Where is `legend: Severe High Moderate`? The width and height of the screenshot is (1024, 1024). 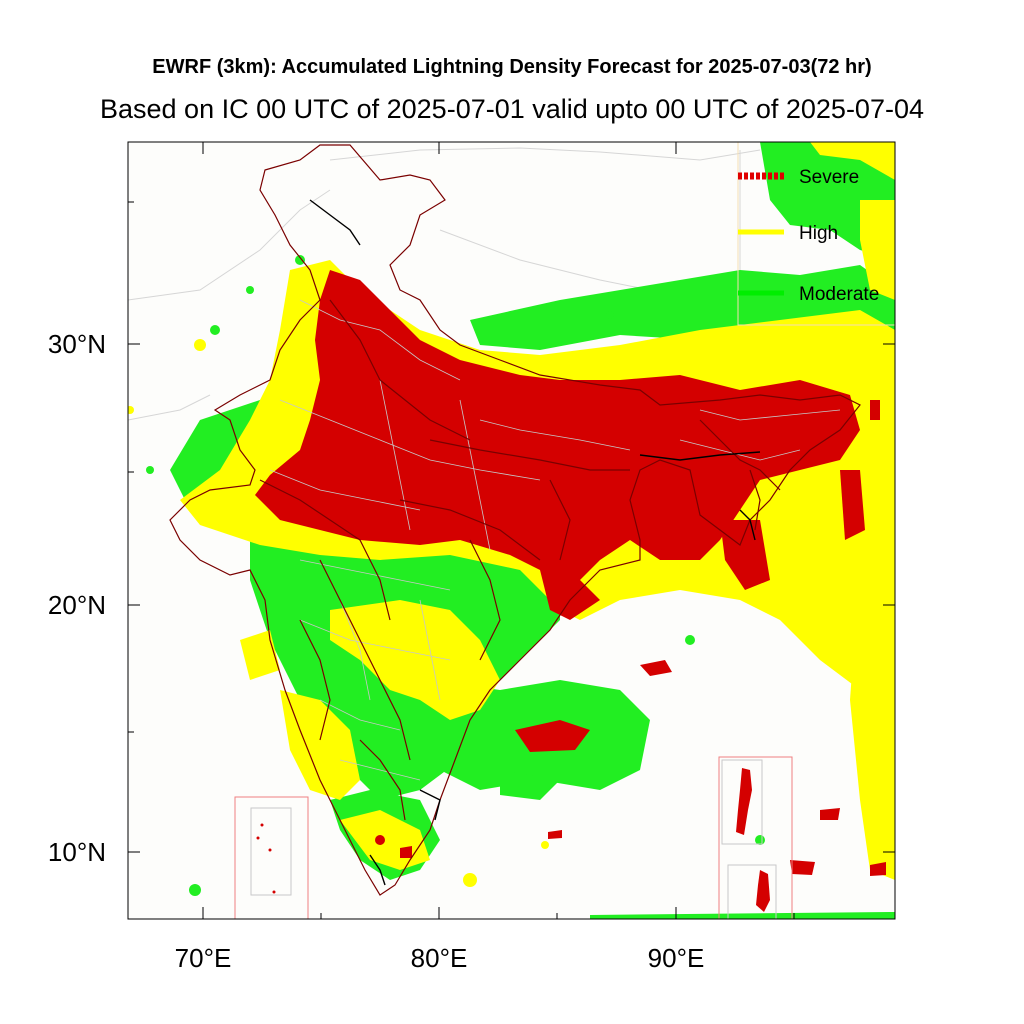 legend: Severe High Moderate is located at coordinates (816, 234).